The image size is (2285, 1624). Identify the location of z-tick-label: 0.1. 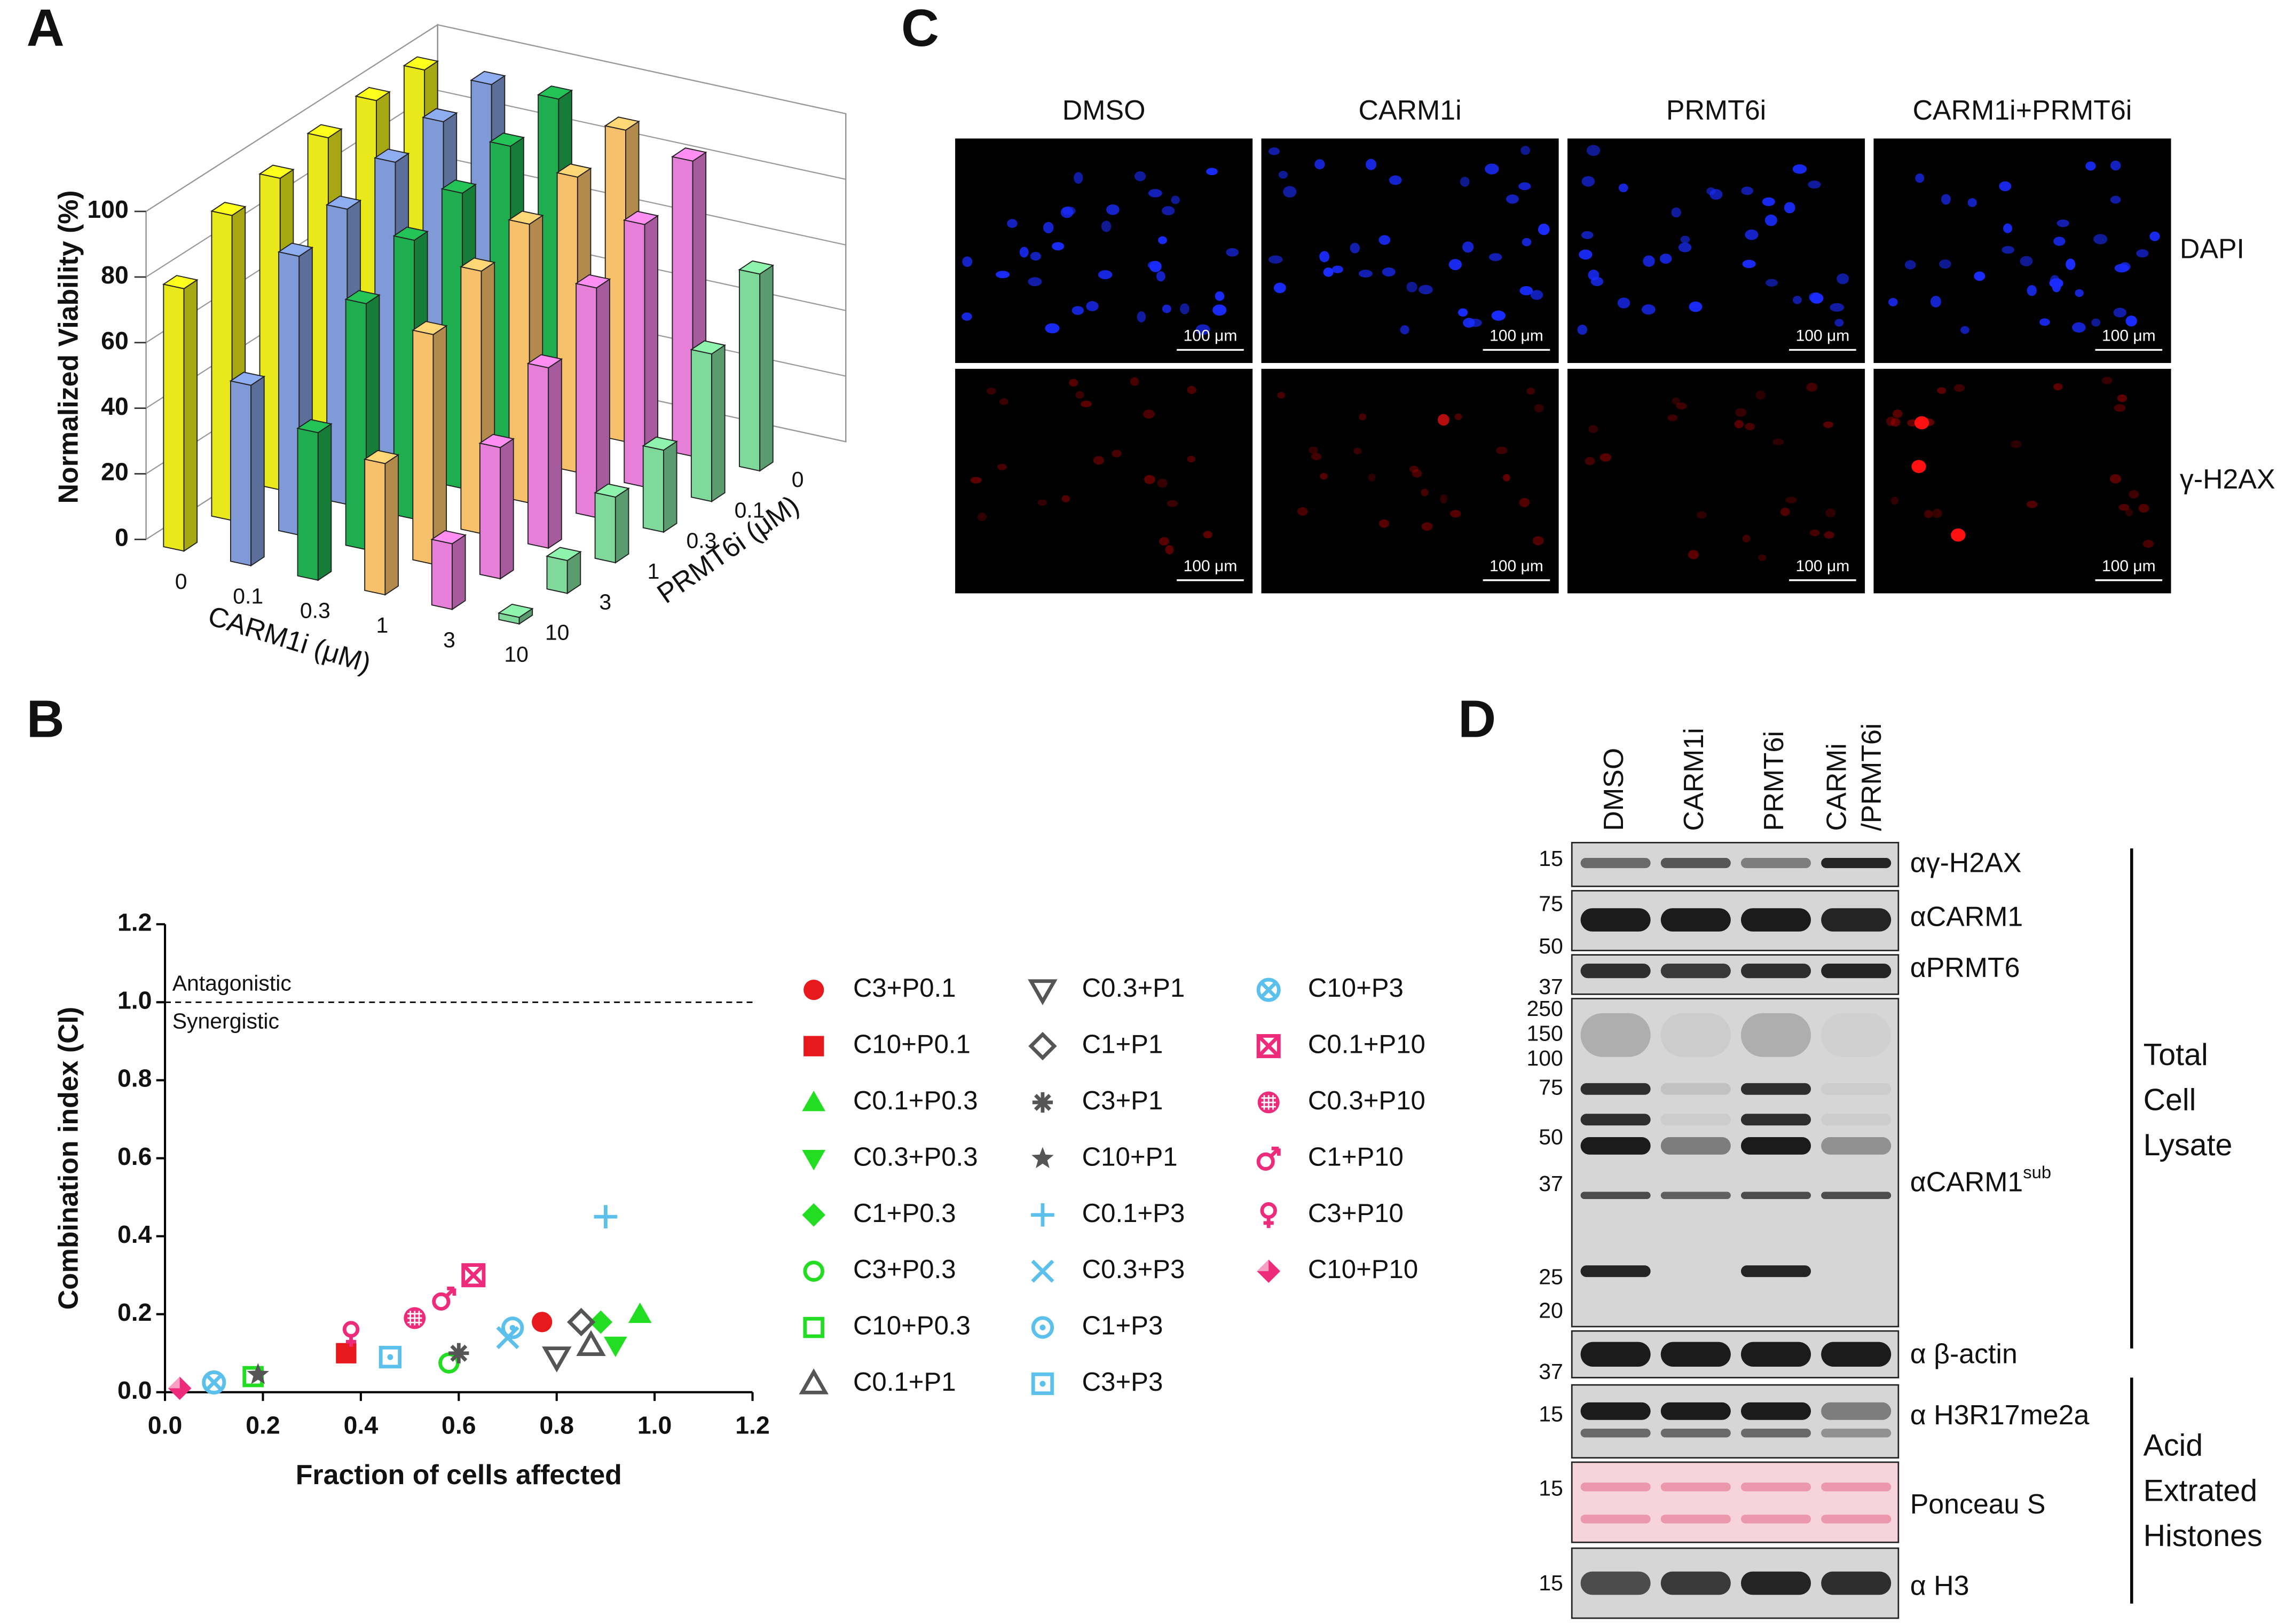
(750, 510).